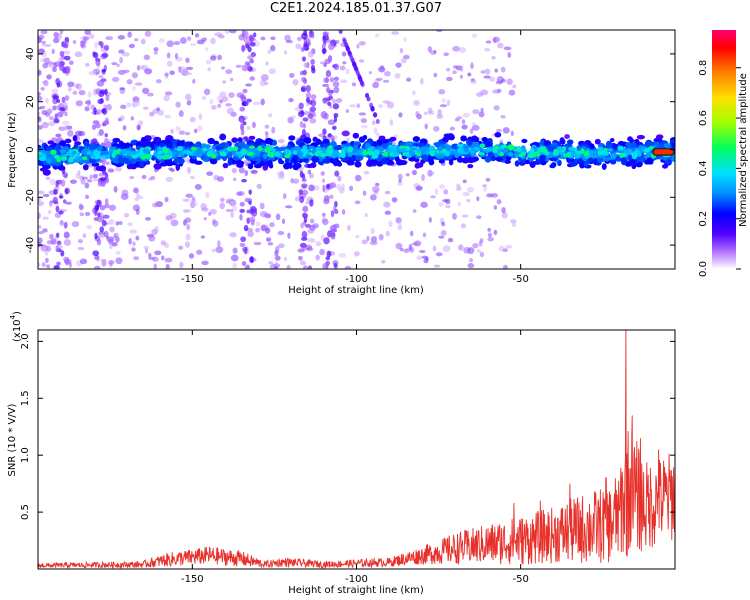  I want to click on snr-x-tick-label: -150, so click(192, 579).